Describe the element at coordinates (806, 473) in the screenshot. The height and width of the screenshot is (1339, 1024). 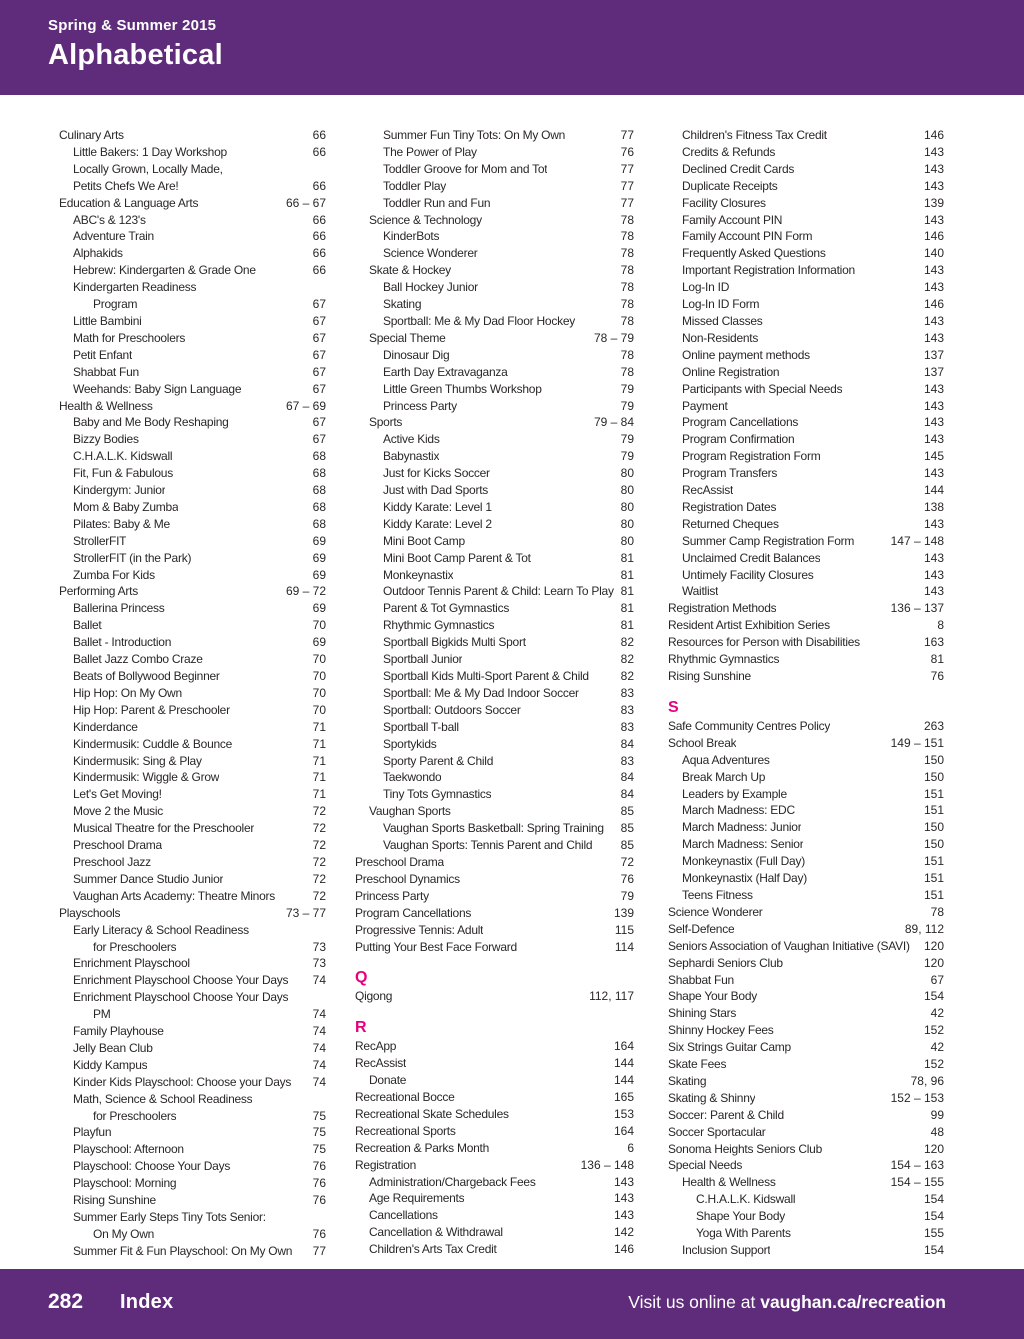
I see `index-row: Program Transfers 143` at that location.